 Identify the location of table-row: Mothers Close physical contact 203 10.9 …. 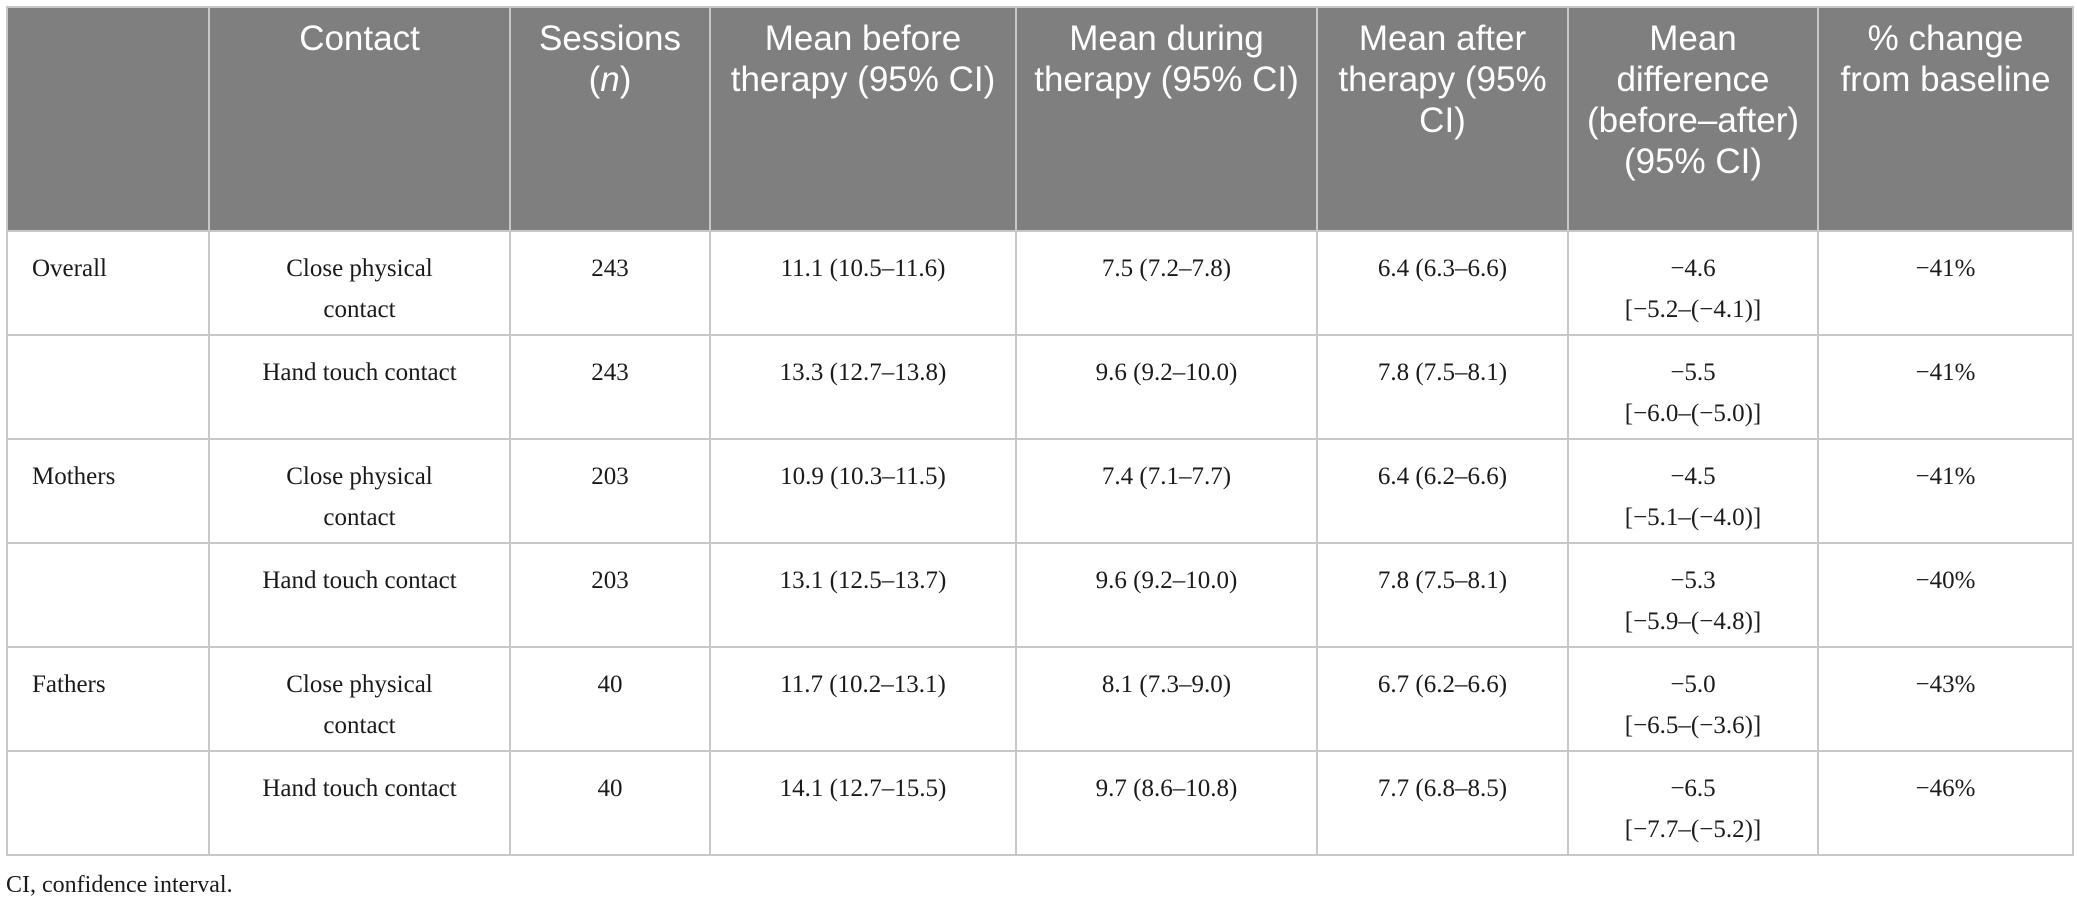
(1040, 491).